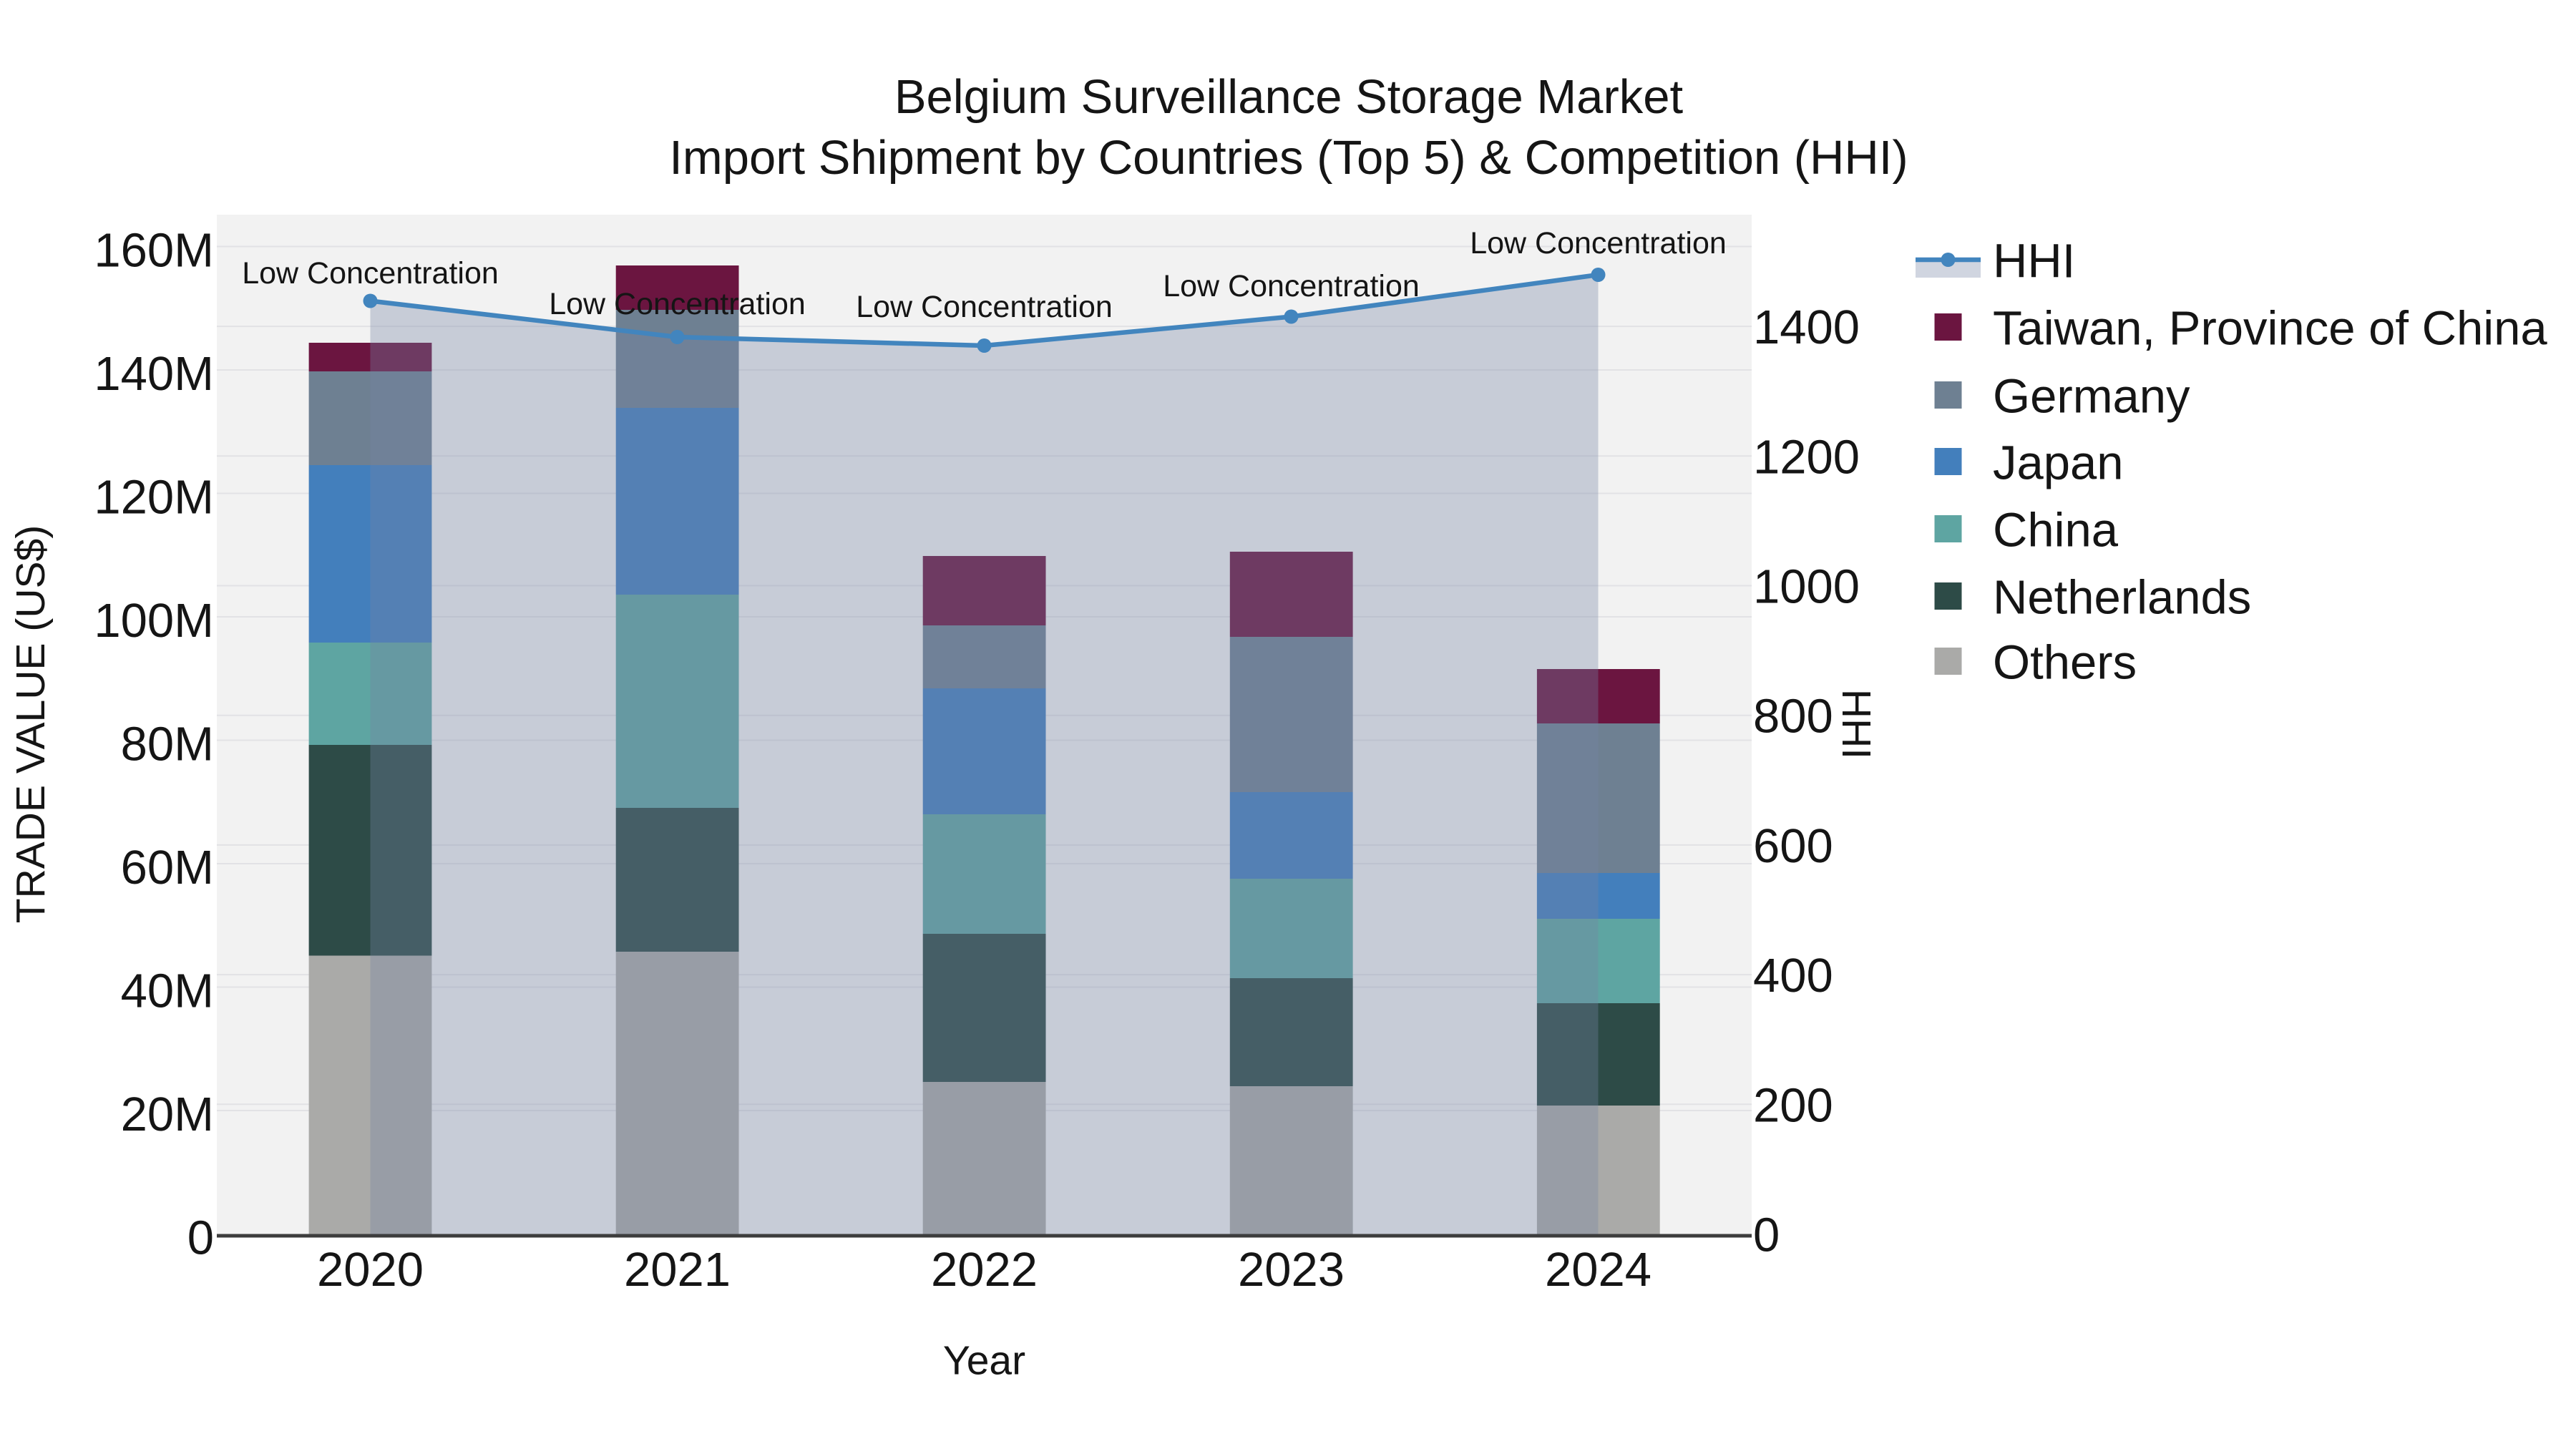 This screenshot has width=2576, height=1449. I want to click on svg-text: 120M, so click(154, 498).